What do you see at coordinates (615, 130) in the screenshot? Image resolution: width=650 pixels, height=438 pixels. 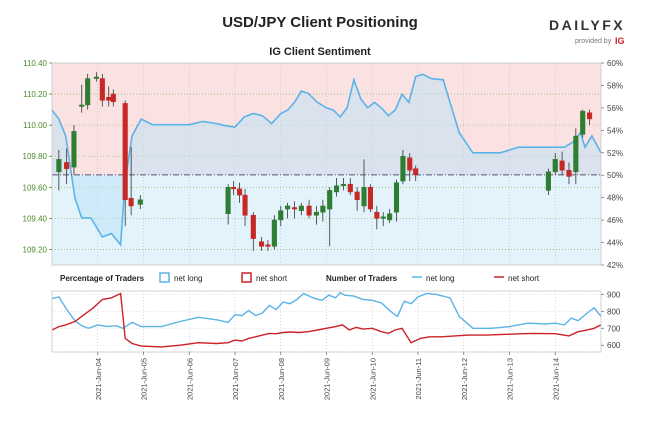 I see `percent-tick-label: 54%` at bounding box center [615, 130].